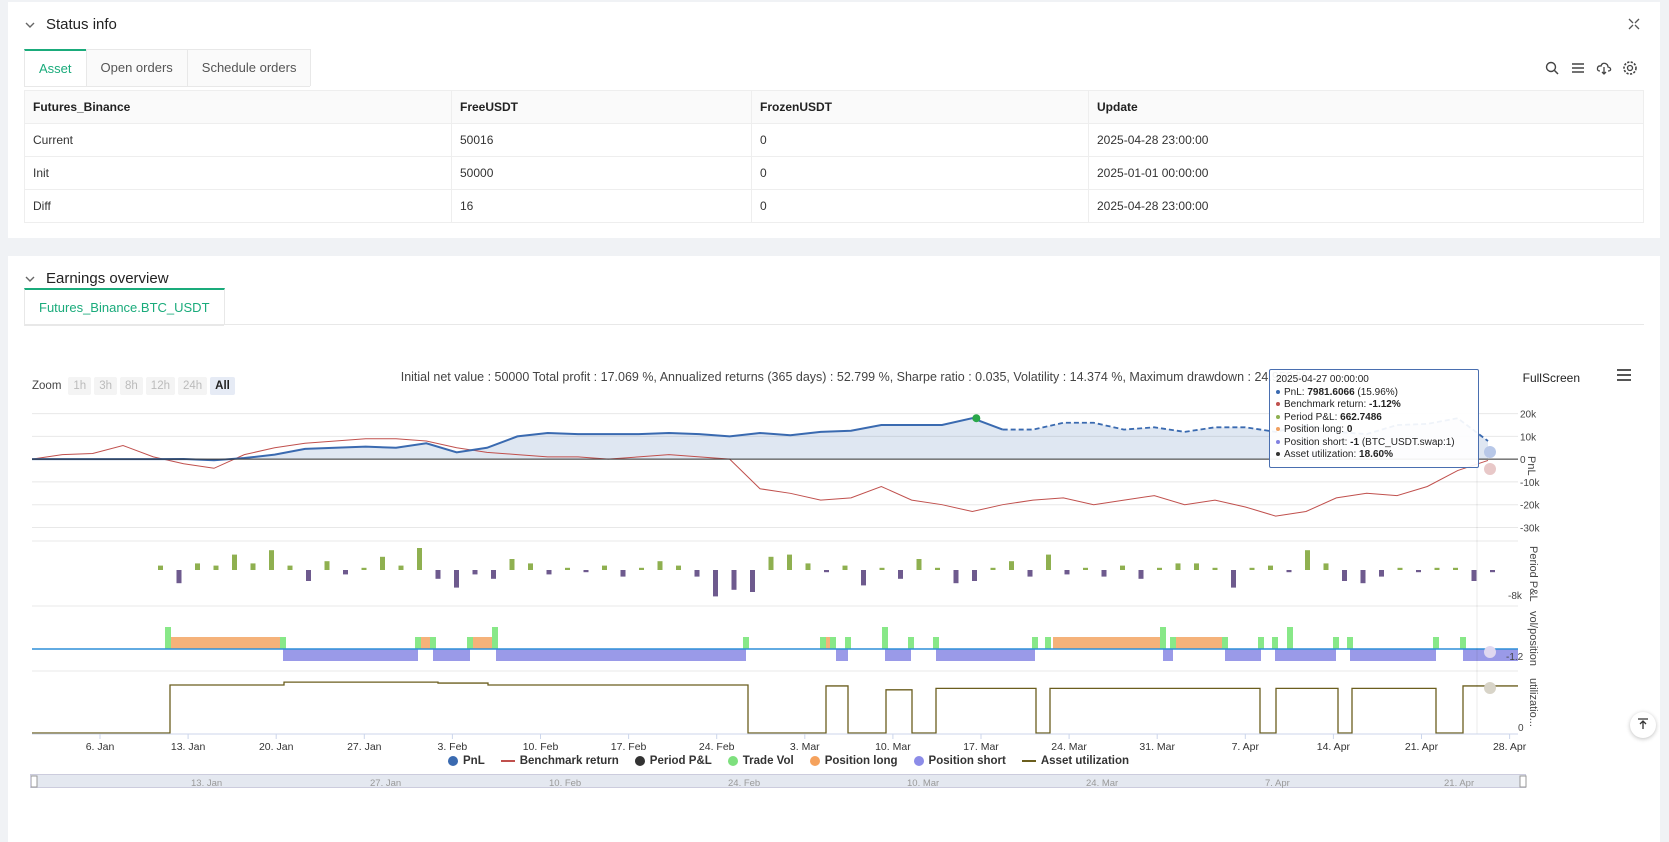 This screenshot has width=1669, height=842. Describe the element at coordinates (1296, 392) in the screenshot. I see `tooltip-label: PnL:` at that location.